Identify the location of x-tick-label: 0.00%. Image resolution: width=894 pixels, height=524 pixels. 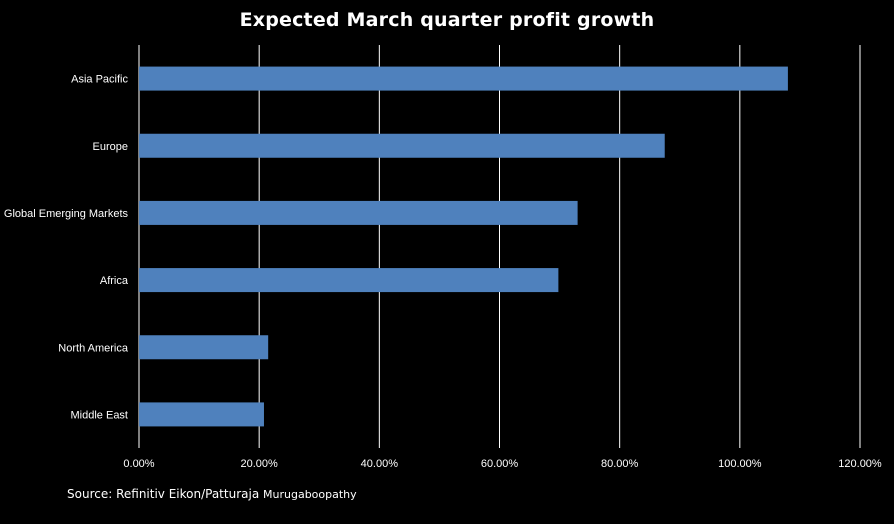
(138, 464).